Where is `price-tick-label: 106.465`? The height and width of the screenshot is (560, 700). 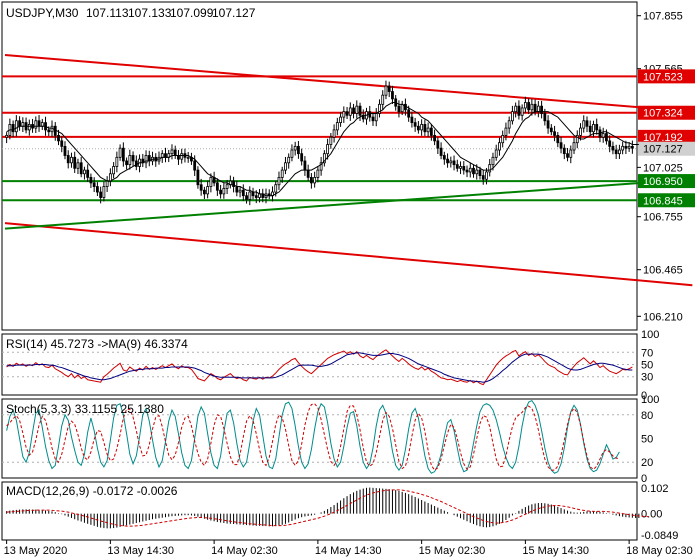 price-tick-label: 106.465 is located at coordinates (663, 271).